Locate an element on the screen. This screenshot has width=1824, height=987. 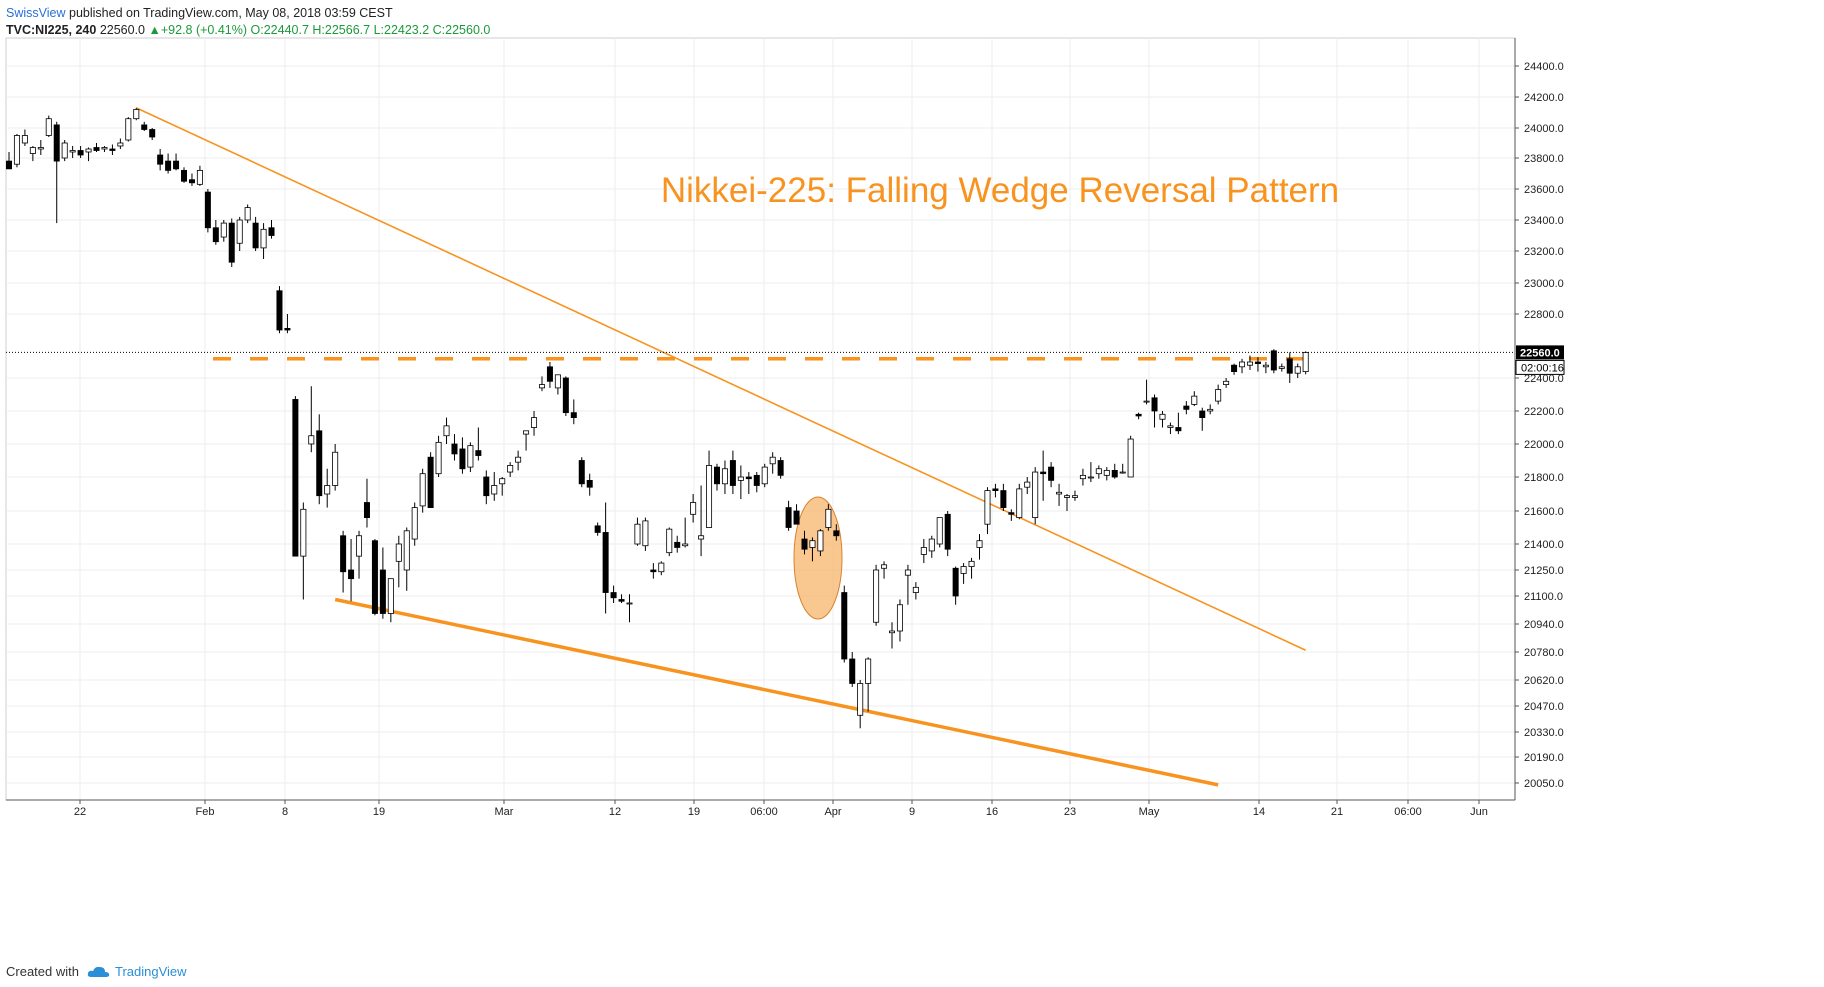
price-tick-label: 20050.0 is located at coordinates (1544, 784).